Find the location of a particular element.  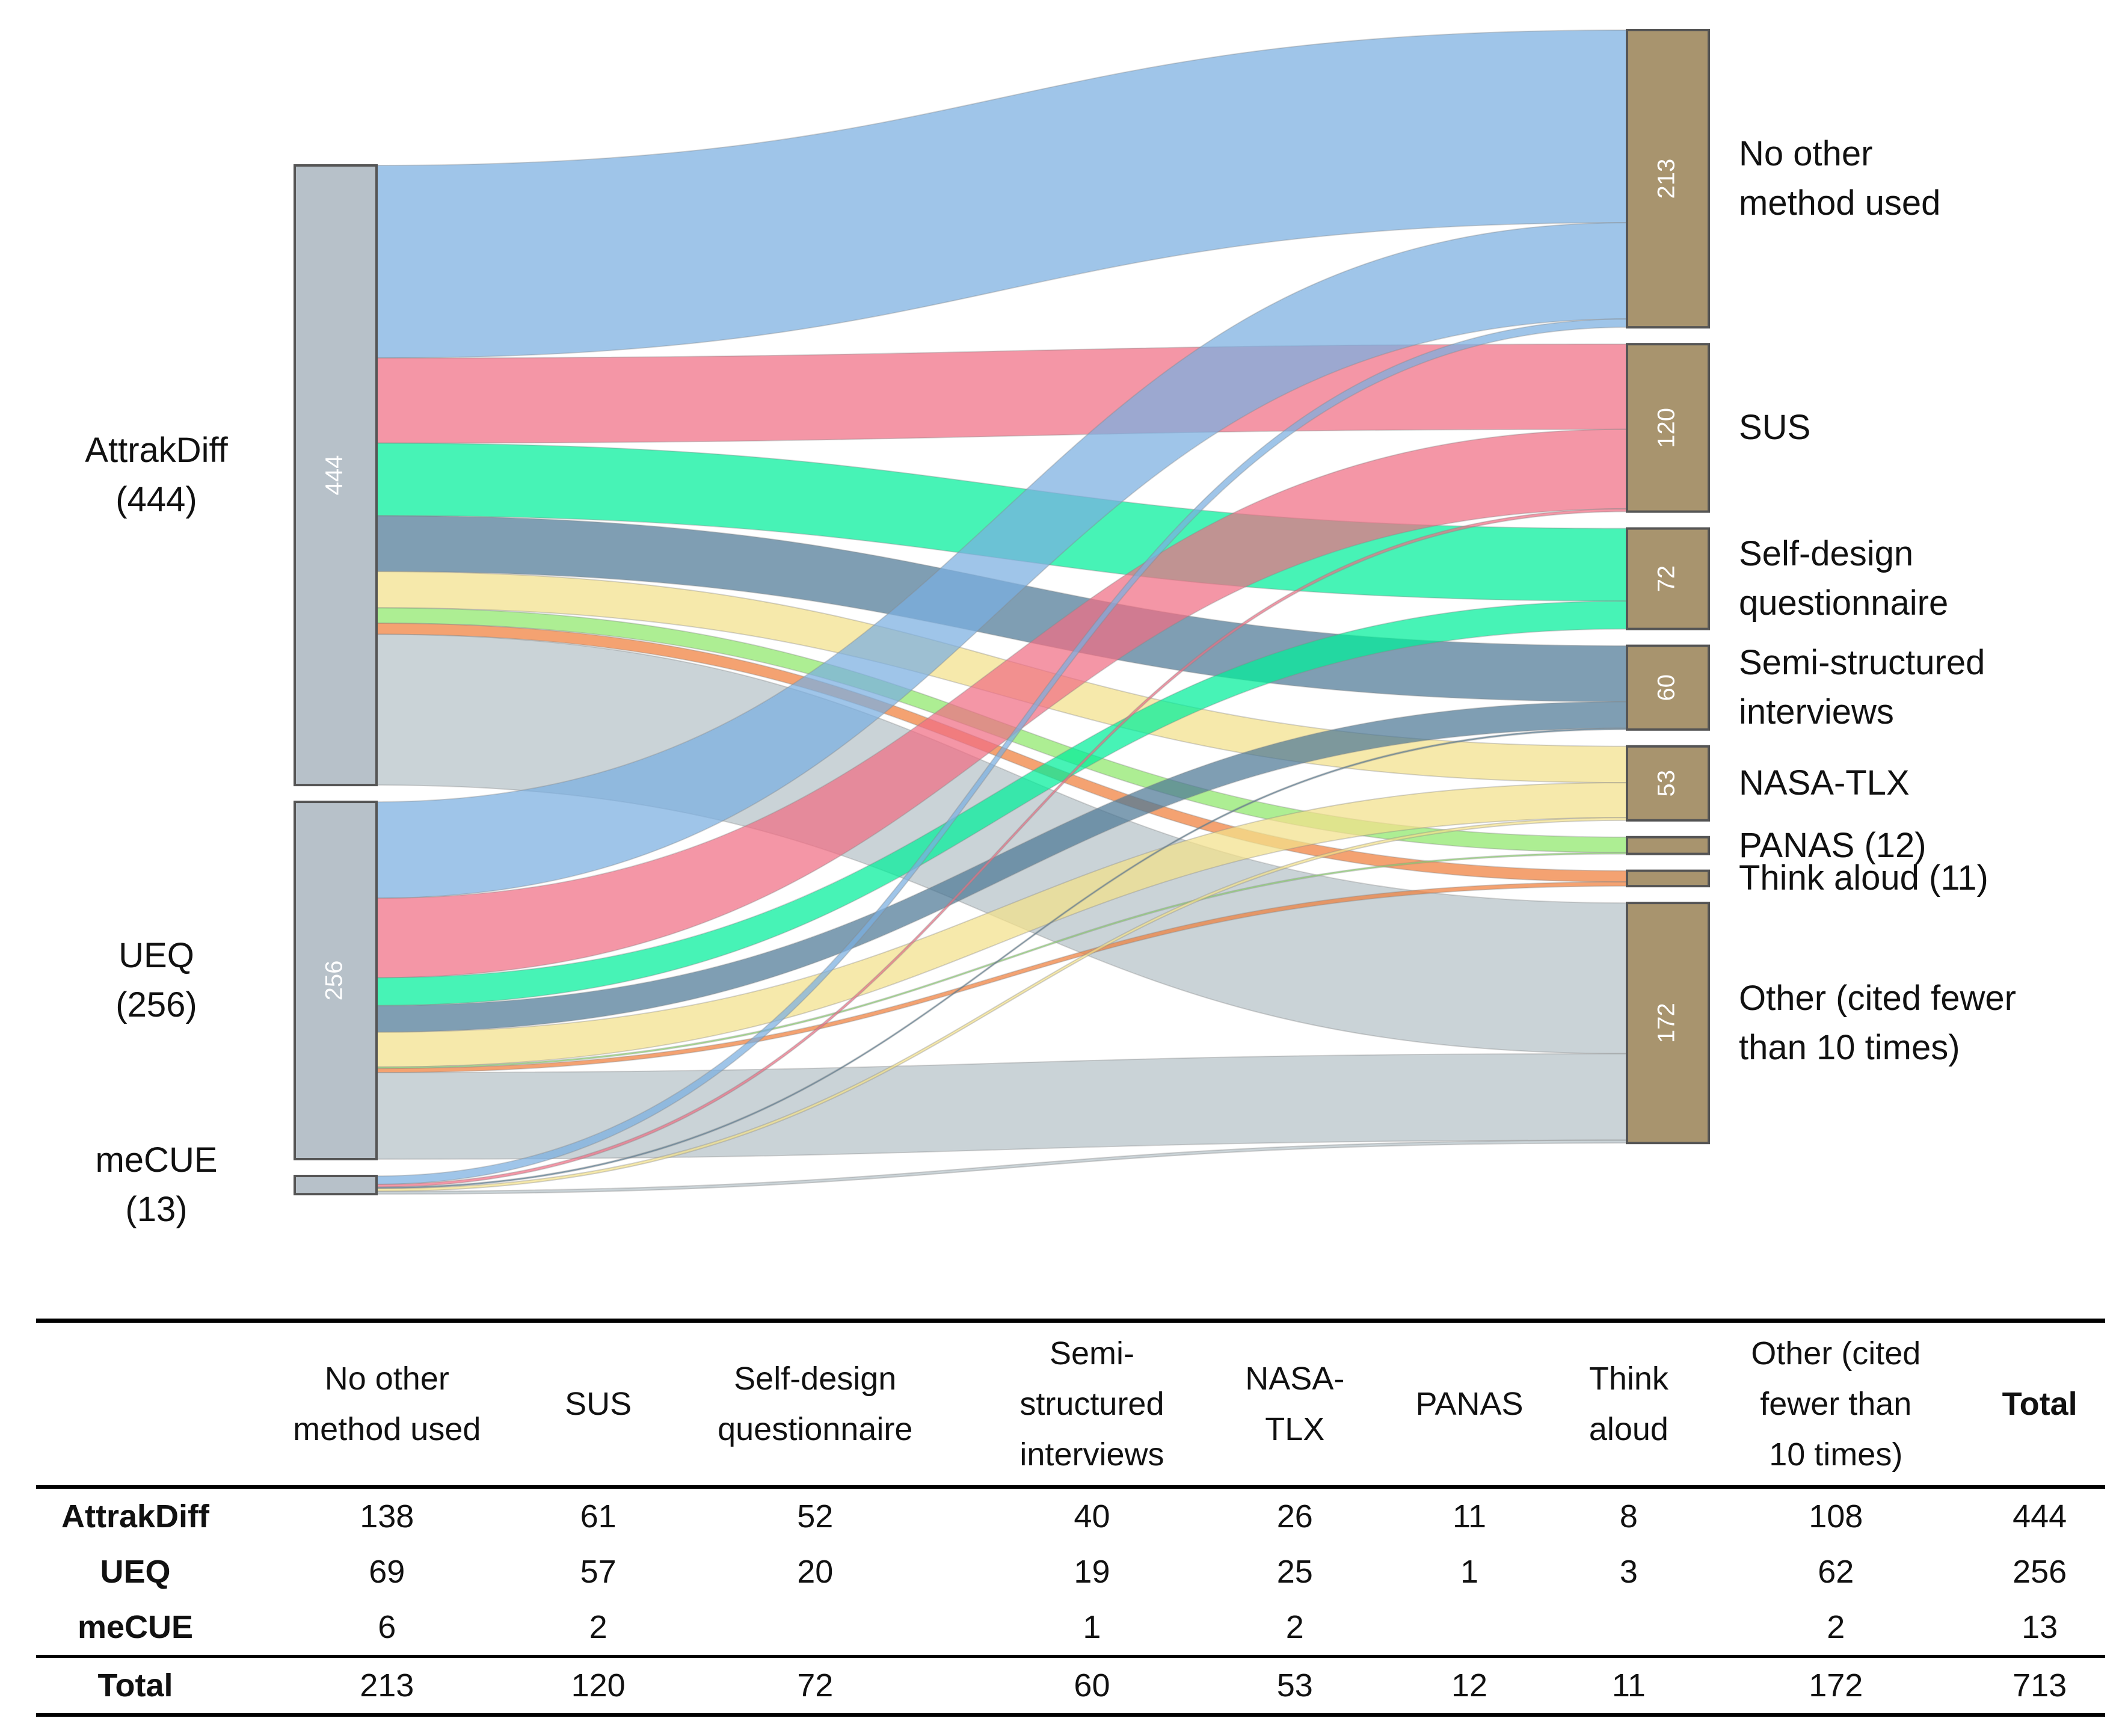

source-label-ueq: UEQ (256) is located at coordinates (156, 981).